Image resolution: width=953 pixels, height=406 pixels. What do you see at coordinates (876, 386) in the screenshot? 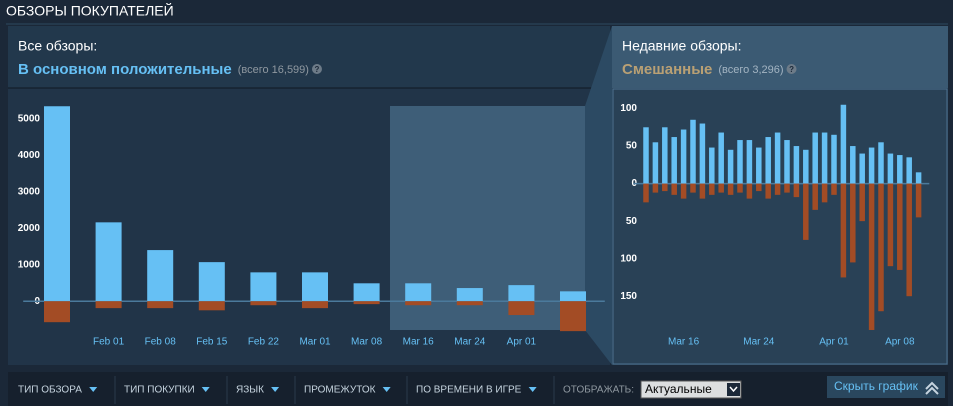
I see `hide-graph-label: Скрыть график` at bounding box center [876, 386].